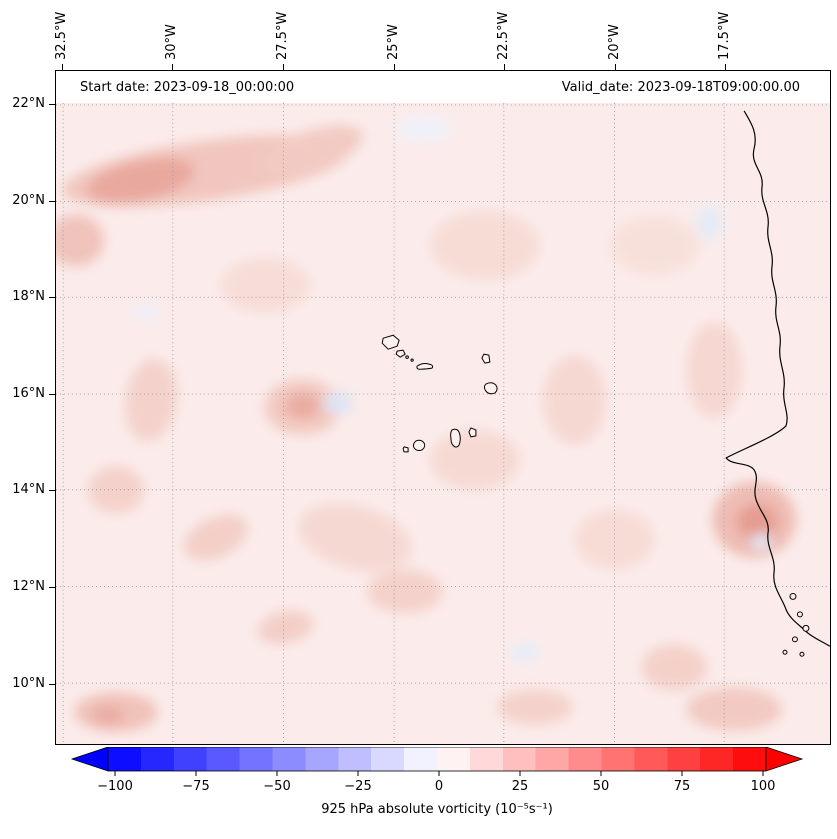 The height and width of the screenshot is (839, 837). What do you see at coordinates (784, 759) in the screenshot?
I see `colorbar-max-arrow` at bounding box center [784, 759].